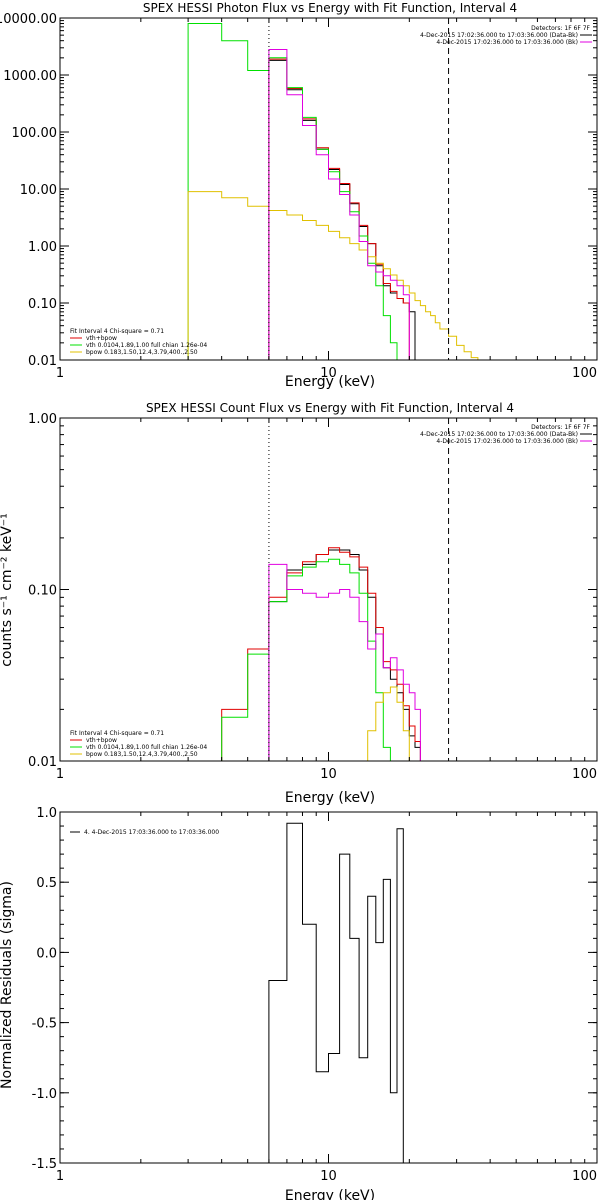 This screenshot has height=1200, width=600. Describe the element at coordinates (38, 190) in the screenshot. I see `photon-flux-y-tick-label: 10.00` at that location.